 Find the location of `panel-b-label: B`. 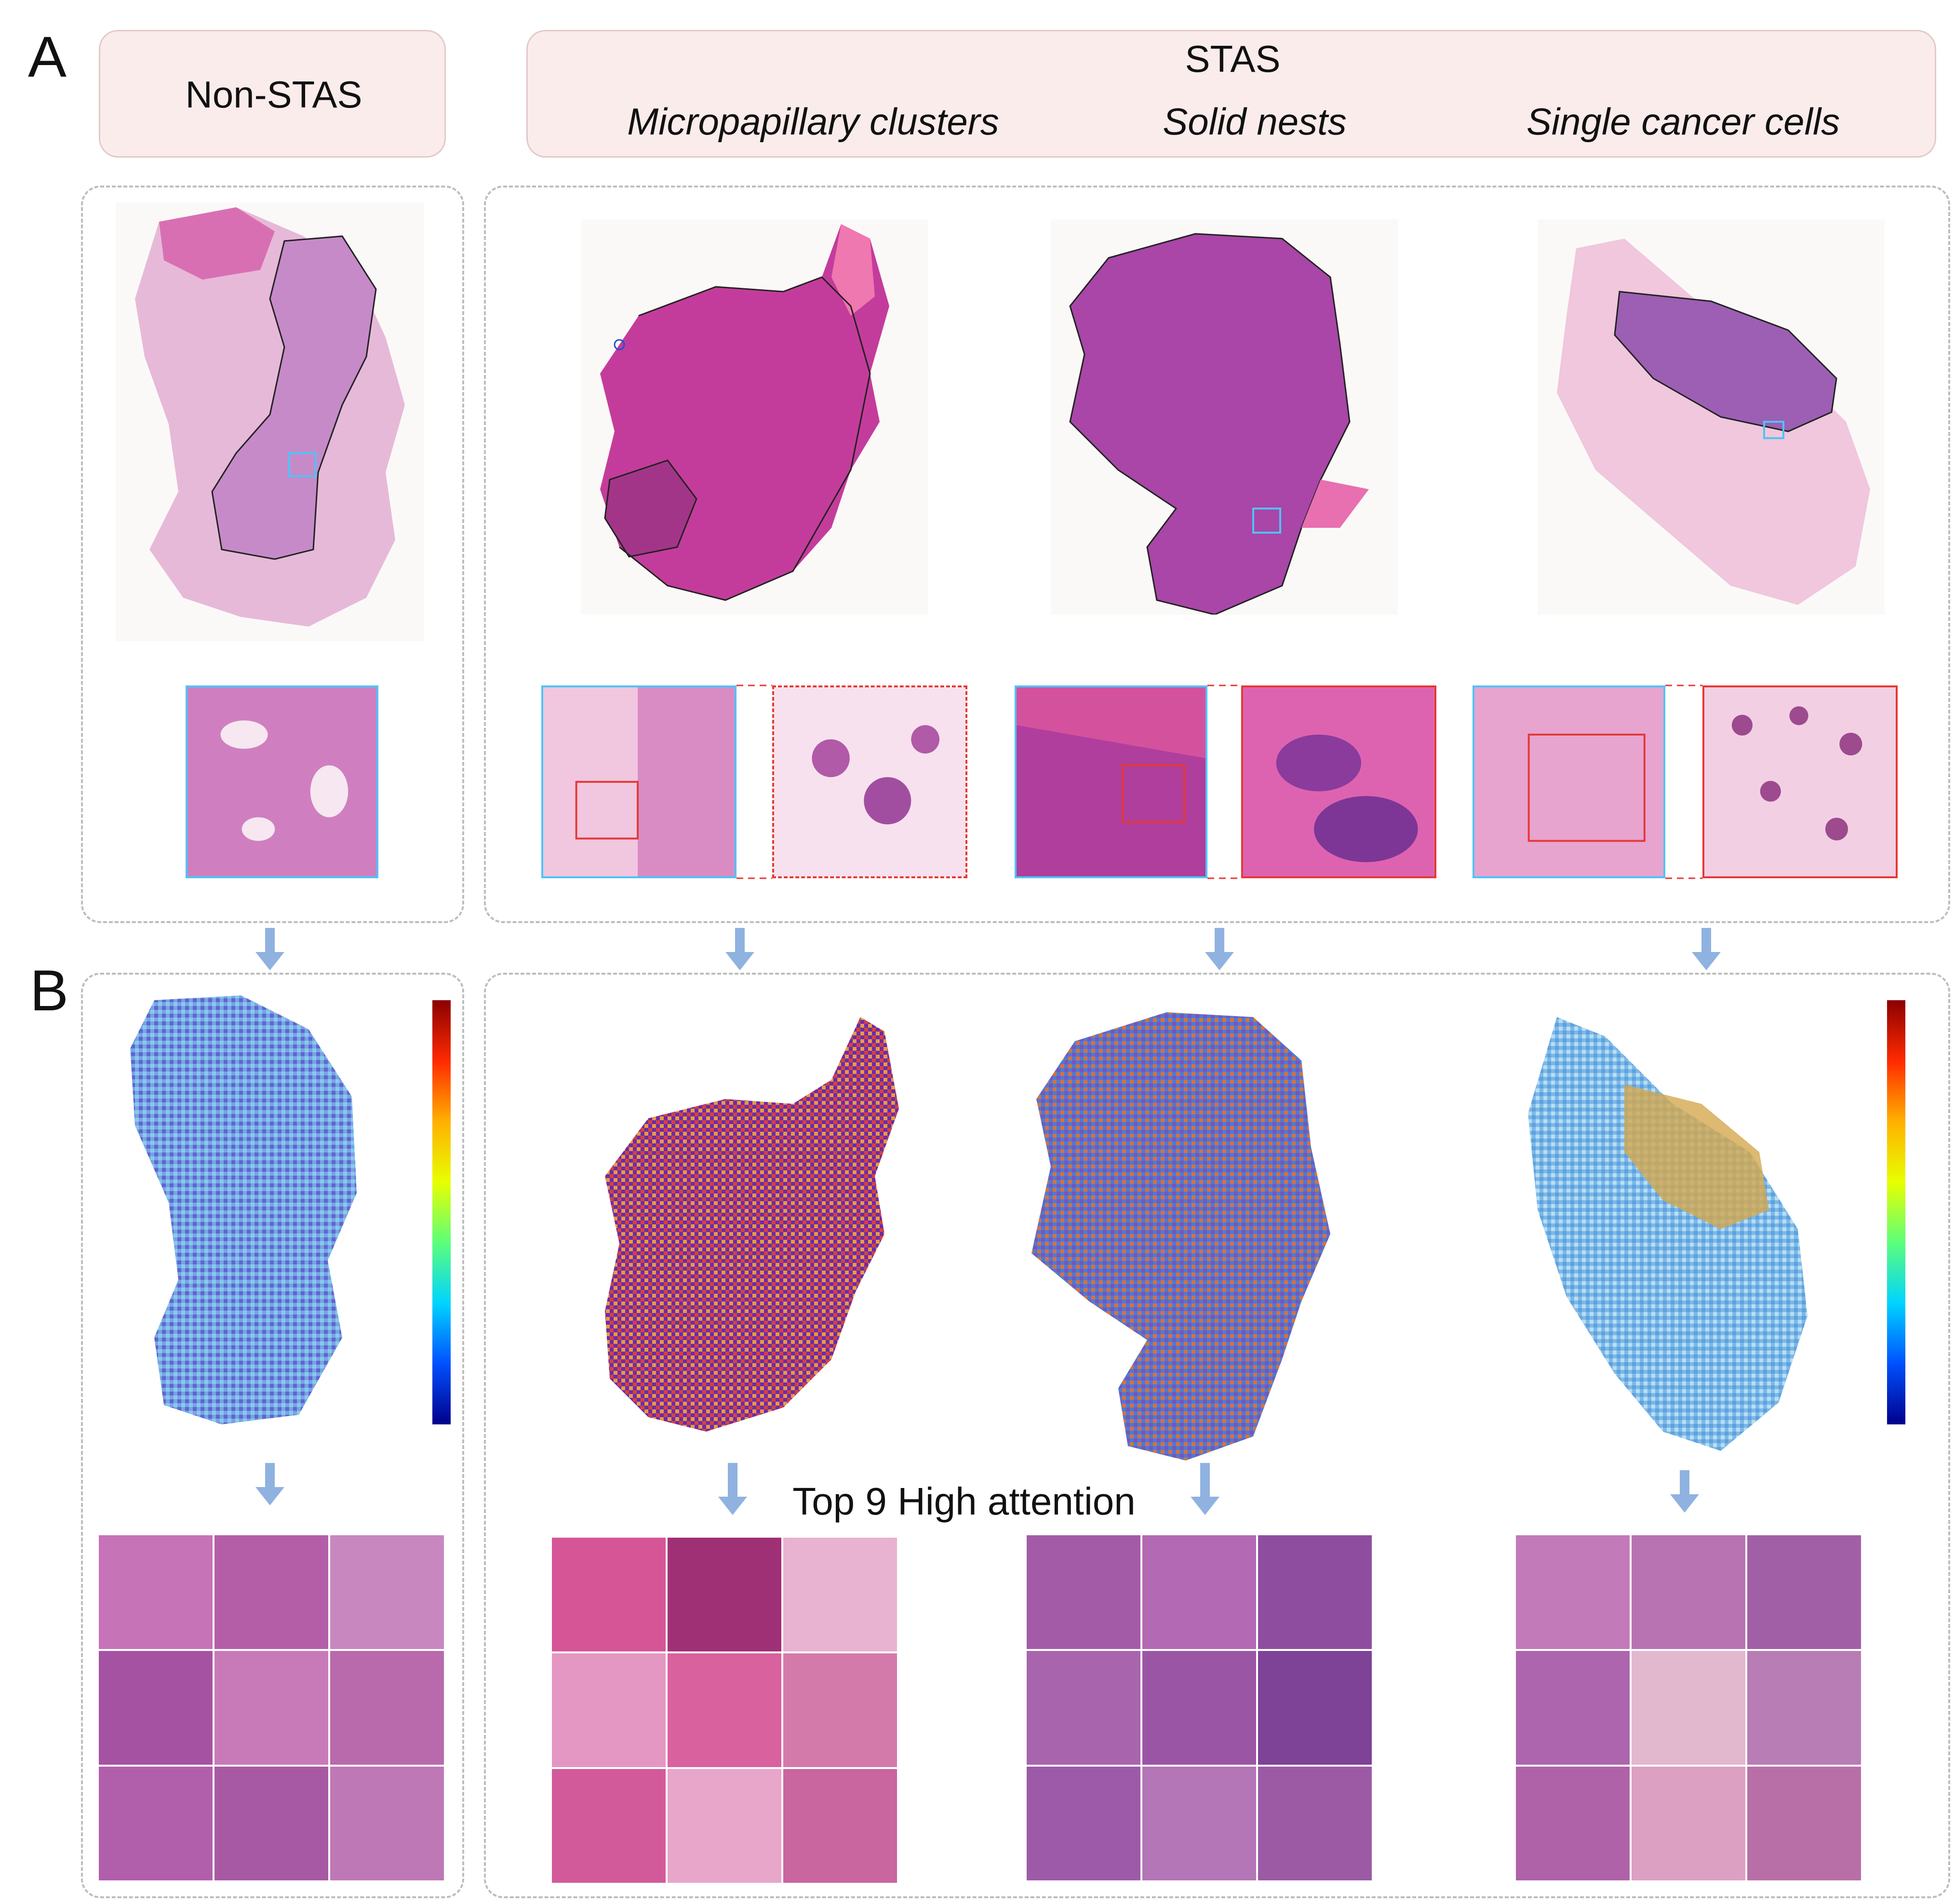

panel-b-label: B is located at coordinates (49, 991).